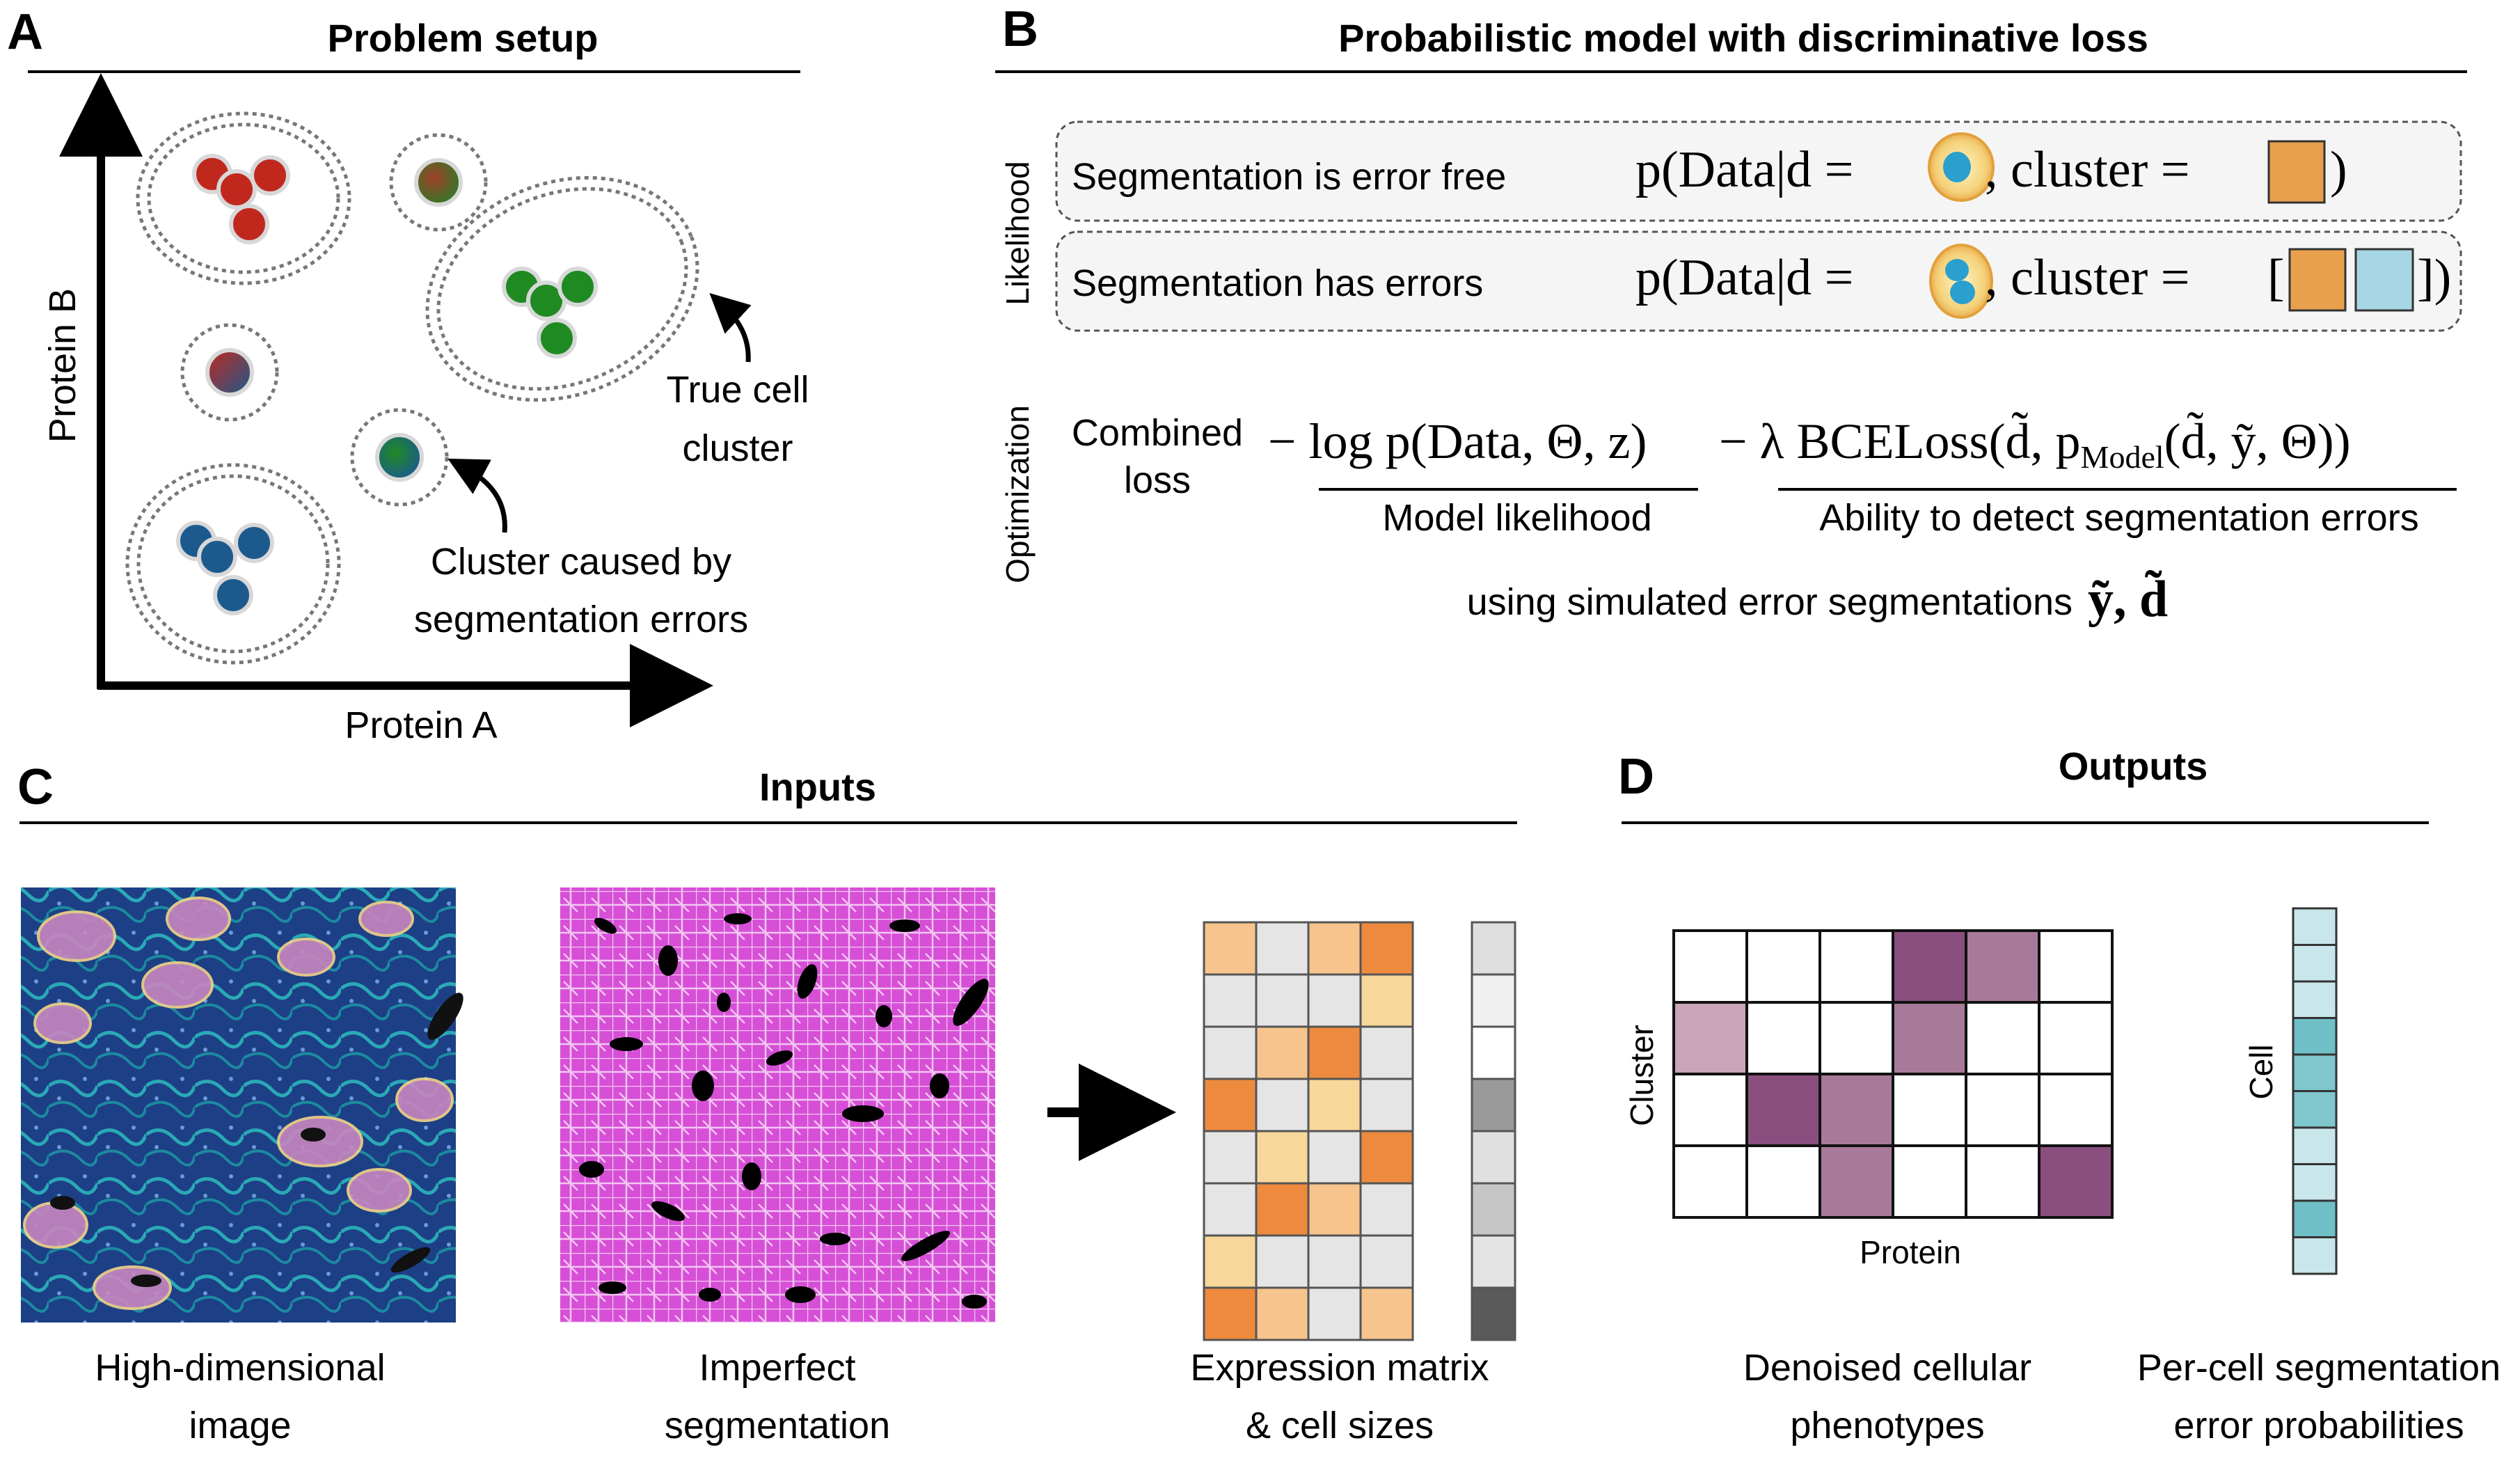  I want to click on annotation-true-cluster-1: True cell, so click(737, 390).